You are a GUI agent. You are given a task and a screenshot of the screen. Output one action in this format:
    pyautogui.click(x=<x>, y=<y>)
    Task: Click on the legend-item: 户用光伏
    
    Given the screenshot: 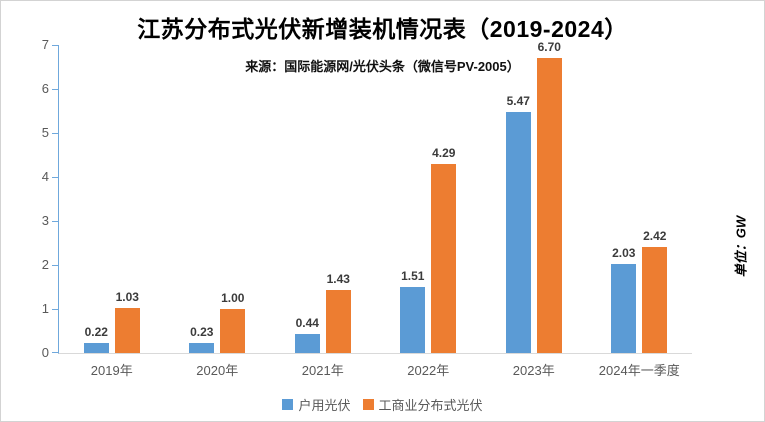 What is the action you would take?
    pyautogui.click(x=316, y=404)
    